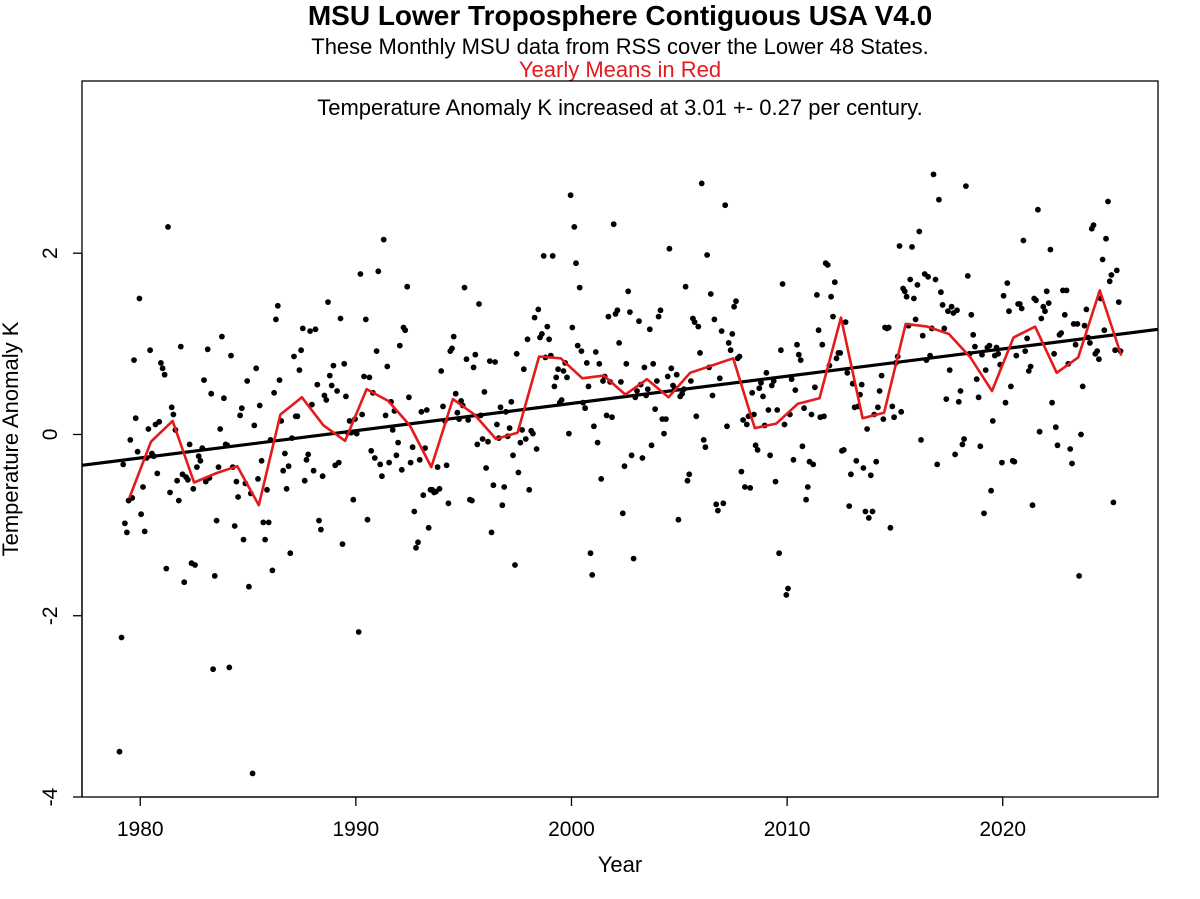 The height and width of the screenshot is (899, 1200). Describe the element at coordinates (571, 818) in the screenshot. I see `x-axis: 1980 1990 2000 2010 2020` at that location.